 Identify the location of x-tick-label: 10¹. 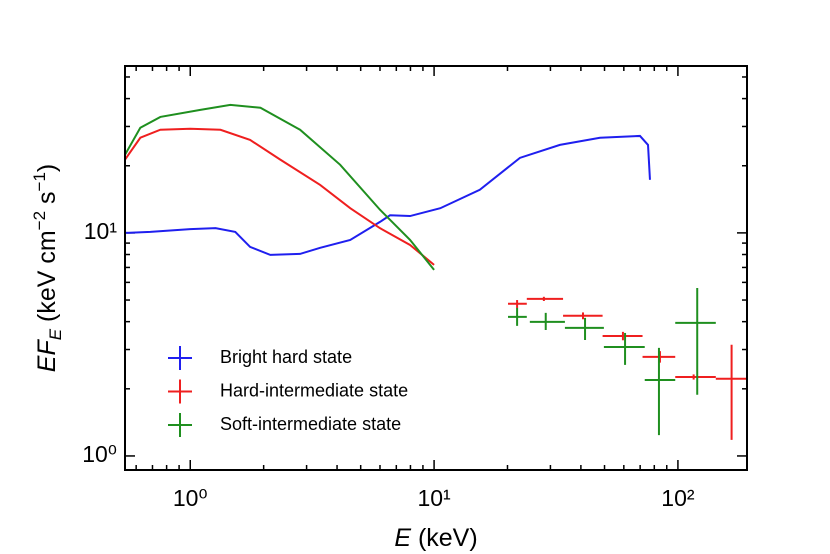
(434, 498).